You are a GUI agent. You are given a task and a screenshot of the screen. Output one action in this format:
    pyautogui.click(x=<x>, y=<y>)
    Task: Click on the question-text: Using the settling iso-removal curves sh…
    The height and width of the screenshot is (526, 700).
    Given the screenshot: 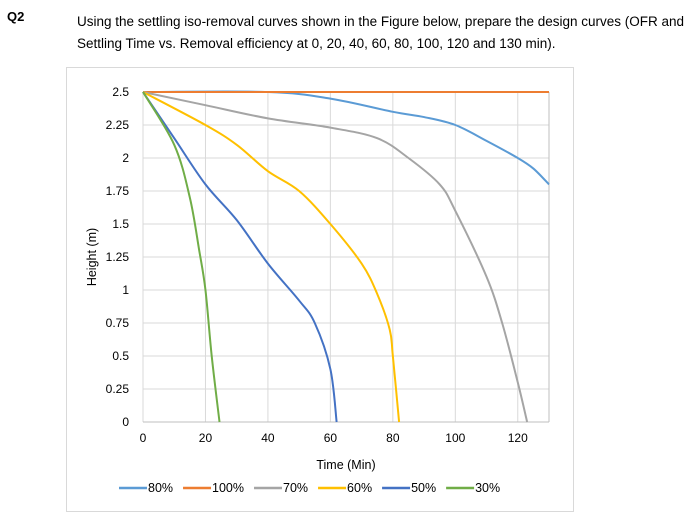 What is the action you would take?
    pyautogui.click(x=381, y=32)
    